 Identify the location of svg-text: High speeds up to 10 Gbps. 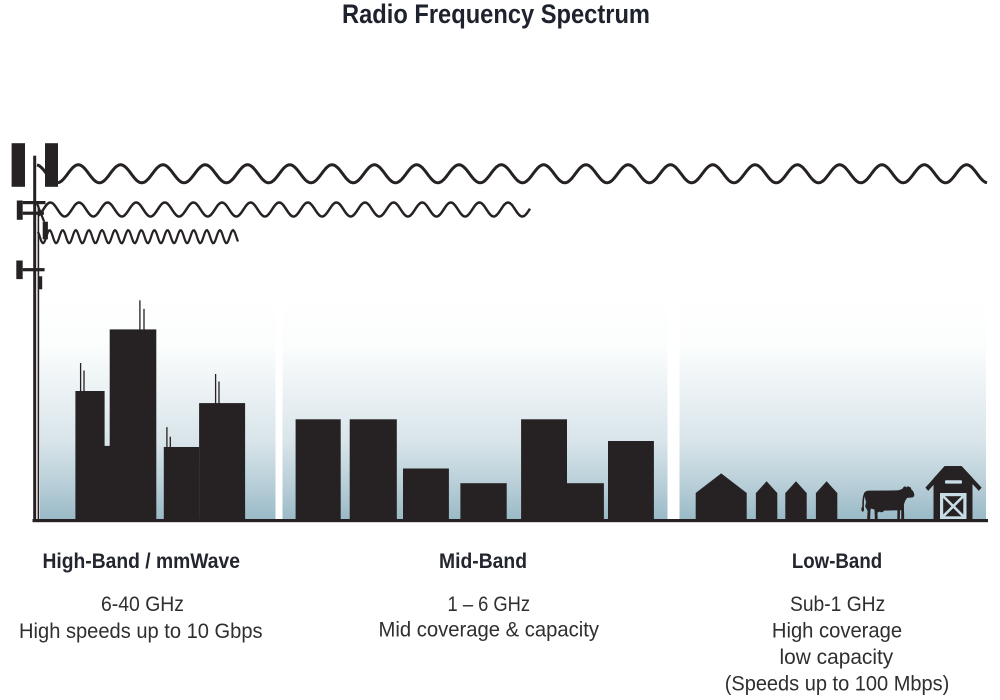
(141, 631).